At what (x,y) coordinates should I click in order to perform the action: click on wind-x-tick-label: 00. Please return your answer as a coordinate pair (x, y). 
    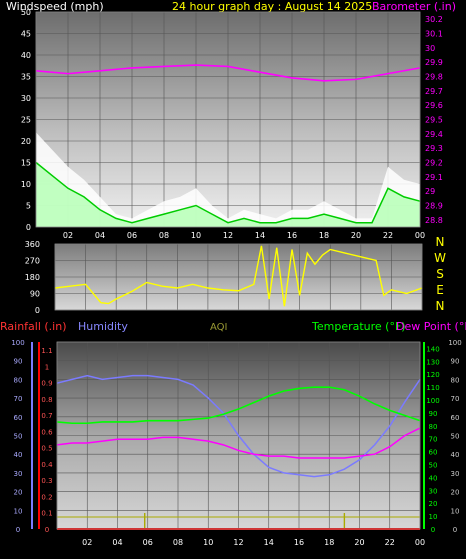
    Looking at the image, I should click on (420, 235).